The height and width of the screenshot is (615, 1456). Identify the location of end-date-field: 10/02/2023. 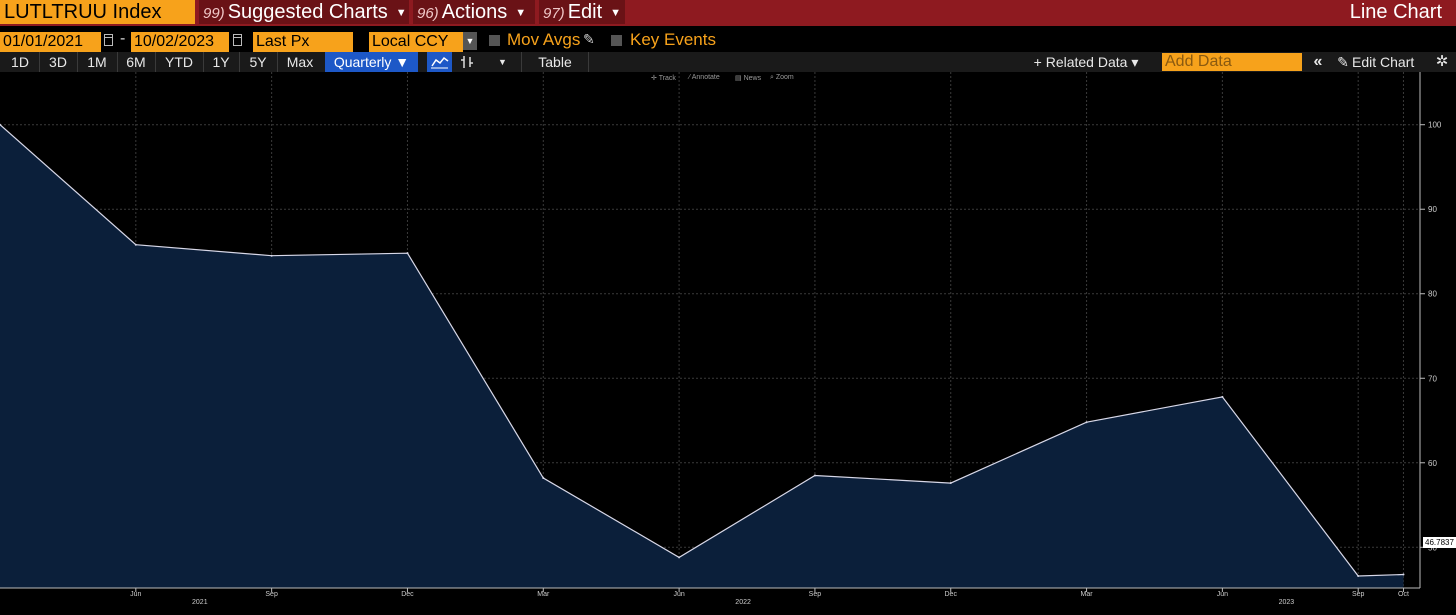
(180, 42).